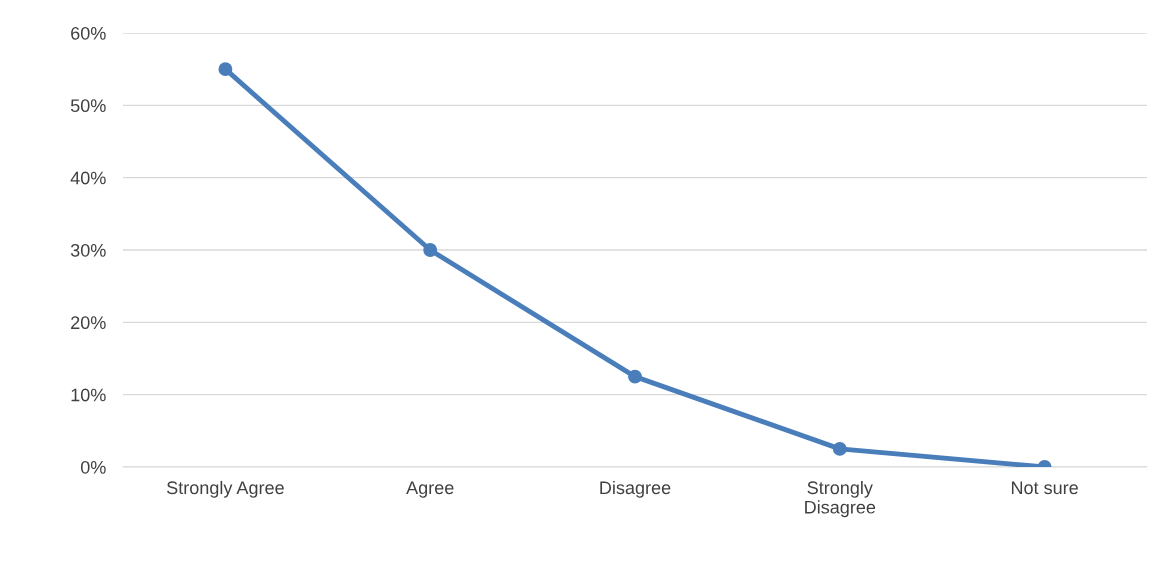 The width and height of the screenshot is (1175, 577). I want to click on y-tick-label: 40%, so click(88, 178).